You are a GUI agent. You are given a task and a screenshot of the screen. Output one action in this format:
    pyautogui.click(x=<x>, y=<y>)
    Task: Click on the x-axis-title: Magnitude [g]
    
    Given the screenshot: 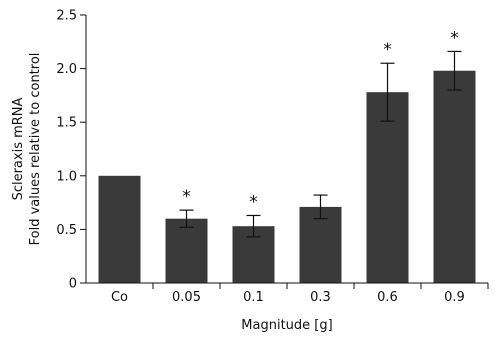 What is the action you would take?
    pyautogui.click(x=286, y=325)
    